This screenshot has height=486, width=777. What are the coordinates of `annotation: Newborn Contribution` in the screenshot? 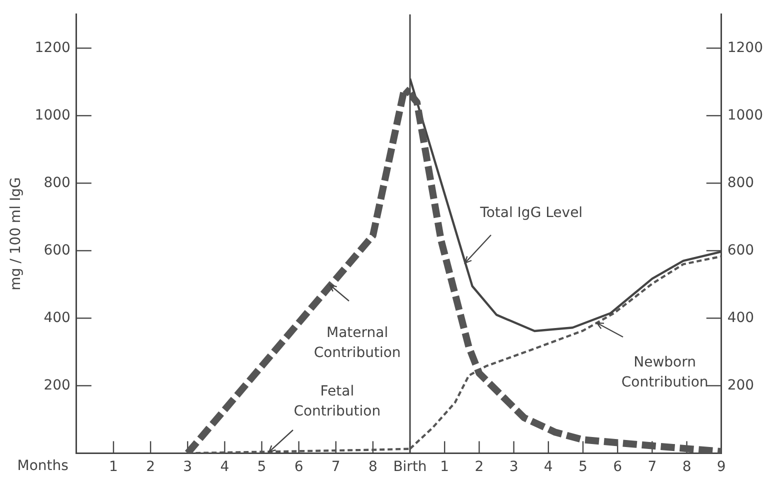 It's located at (664, 372).